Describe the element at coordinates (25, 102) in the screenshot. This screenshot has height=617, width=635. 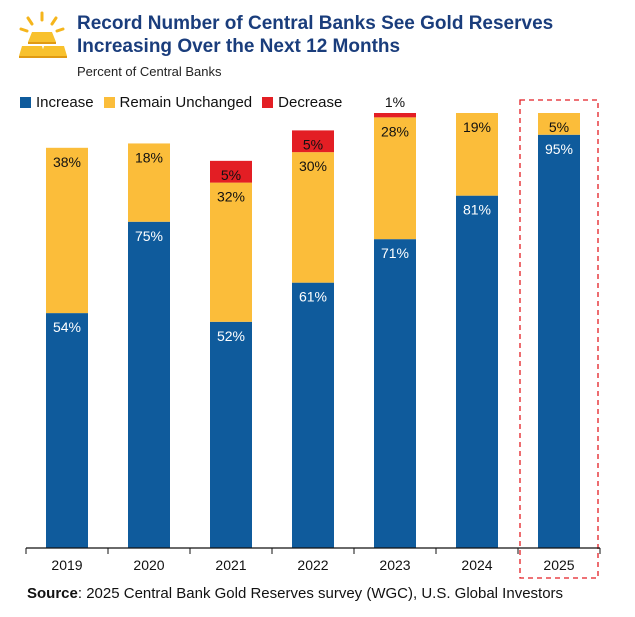
I see `legend-swatch-increase` at that location.